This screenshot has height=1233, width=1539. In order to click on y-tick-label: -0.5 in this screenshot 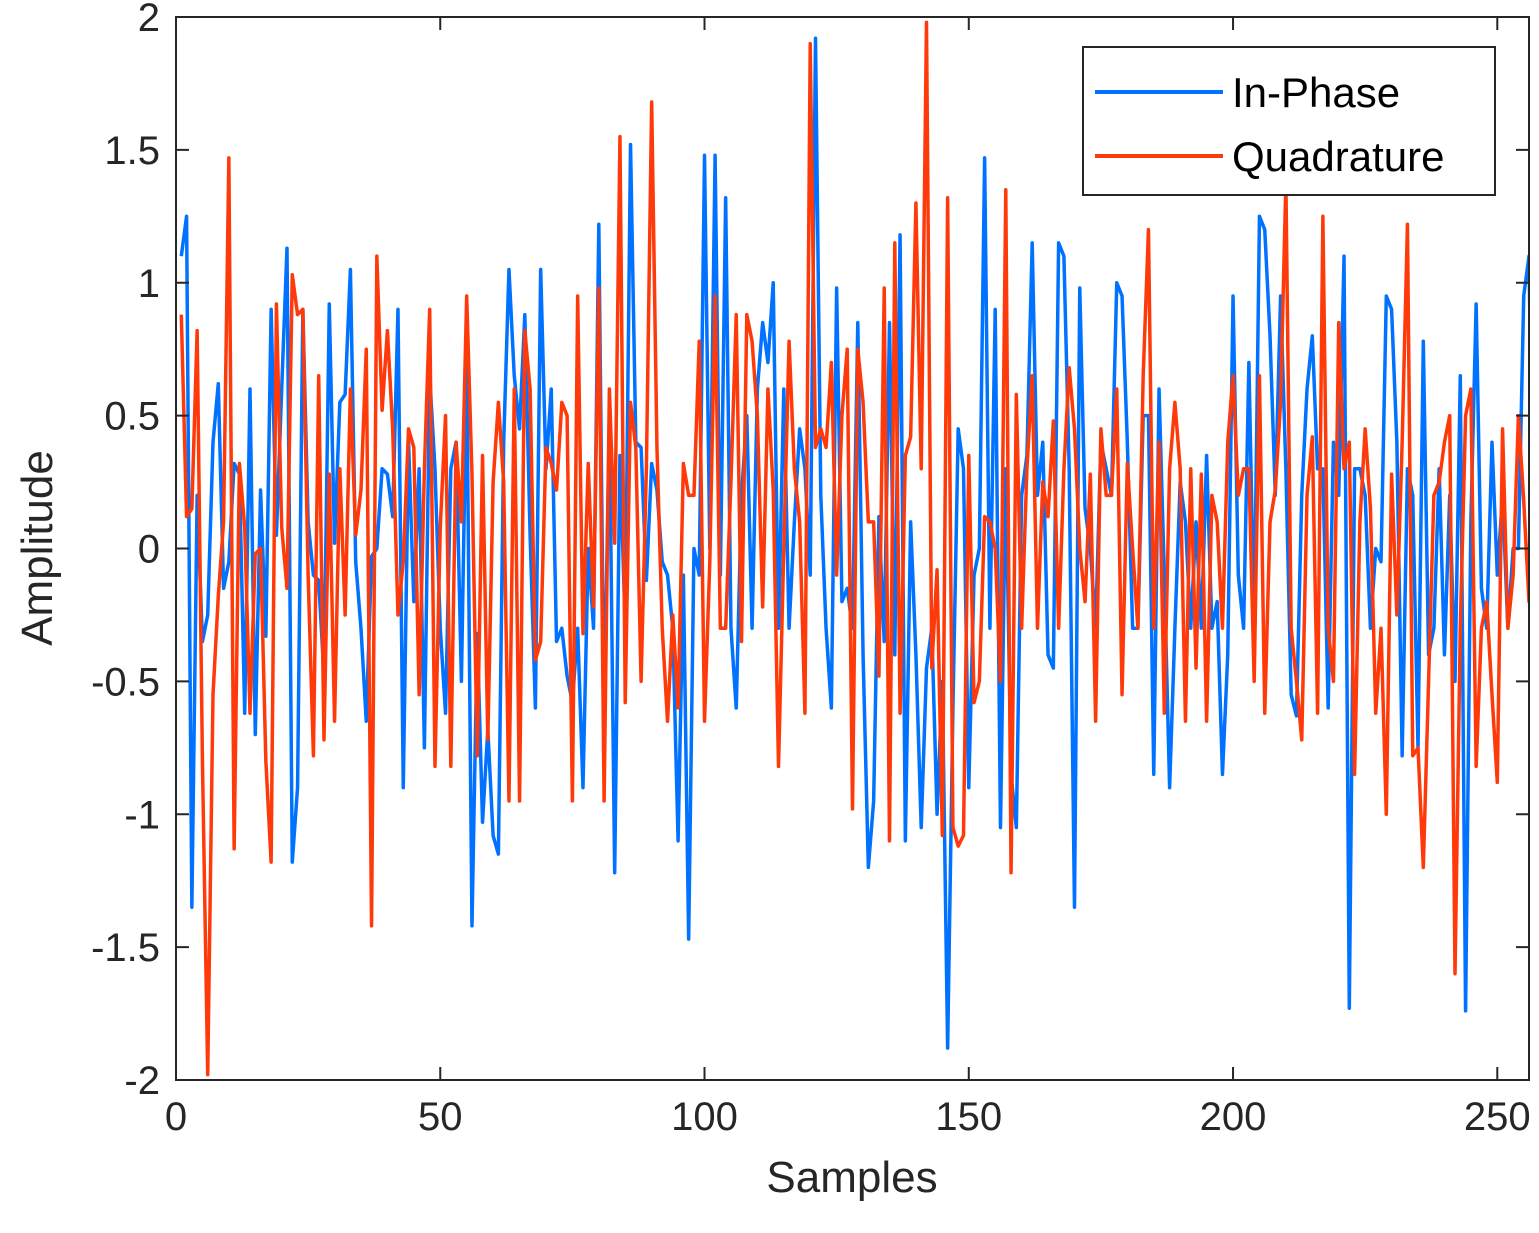, I will do `click(125, 682)`.